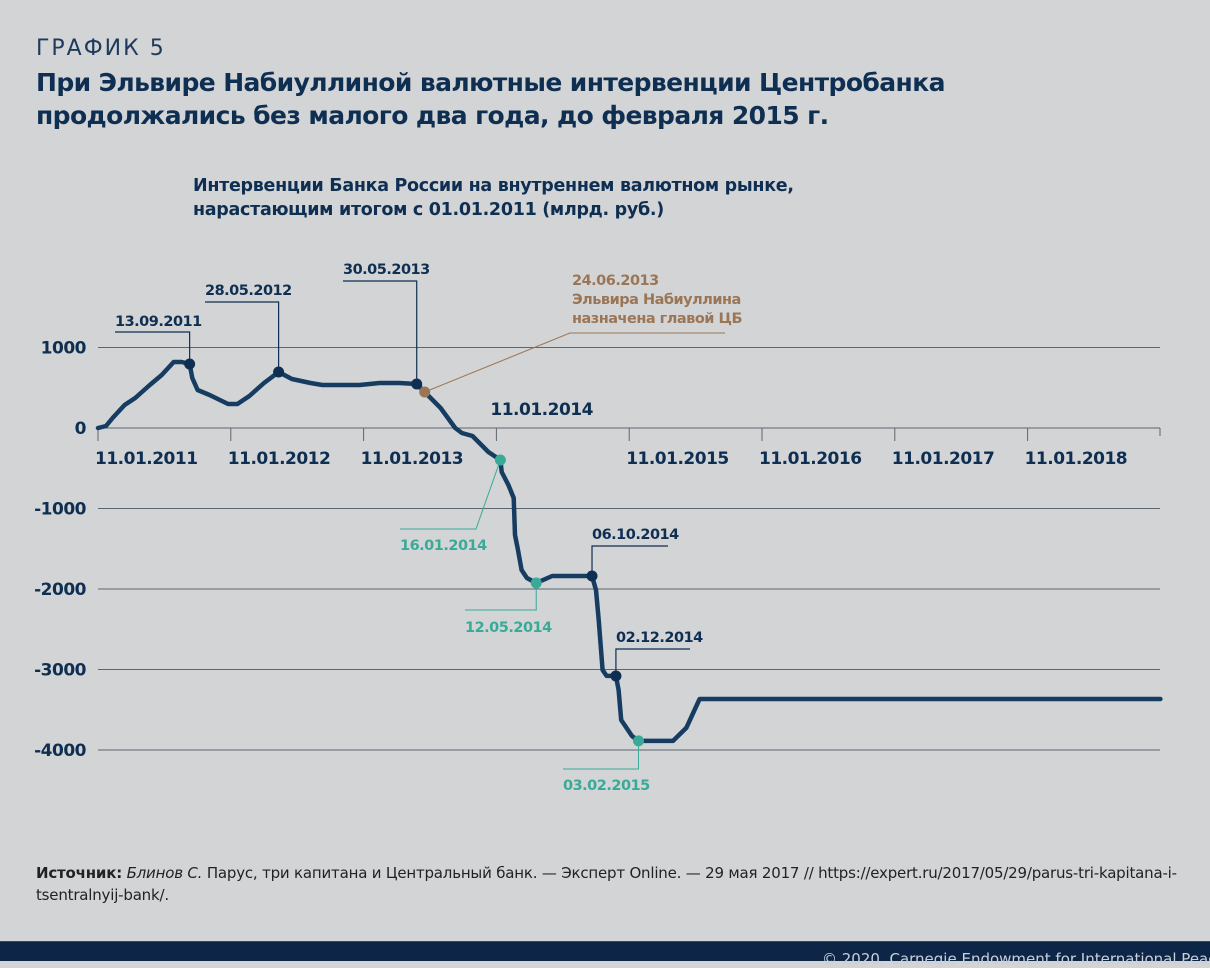 Image resolution: width=1210 pixels, height=968 pixels. Describe the element at coordinates (248, 291) in the screenshot. I see `annotation-label: 28.05.2012` at that location.